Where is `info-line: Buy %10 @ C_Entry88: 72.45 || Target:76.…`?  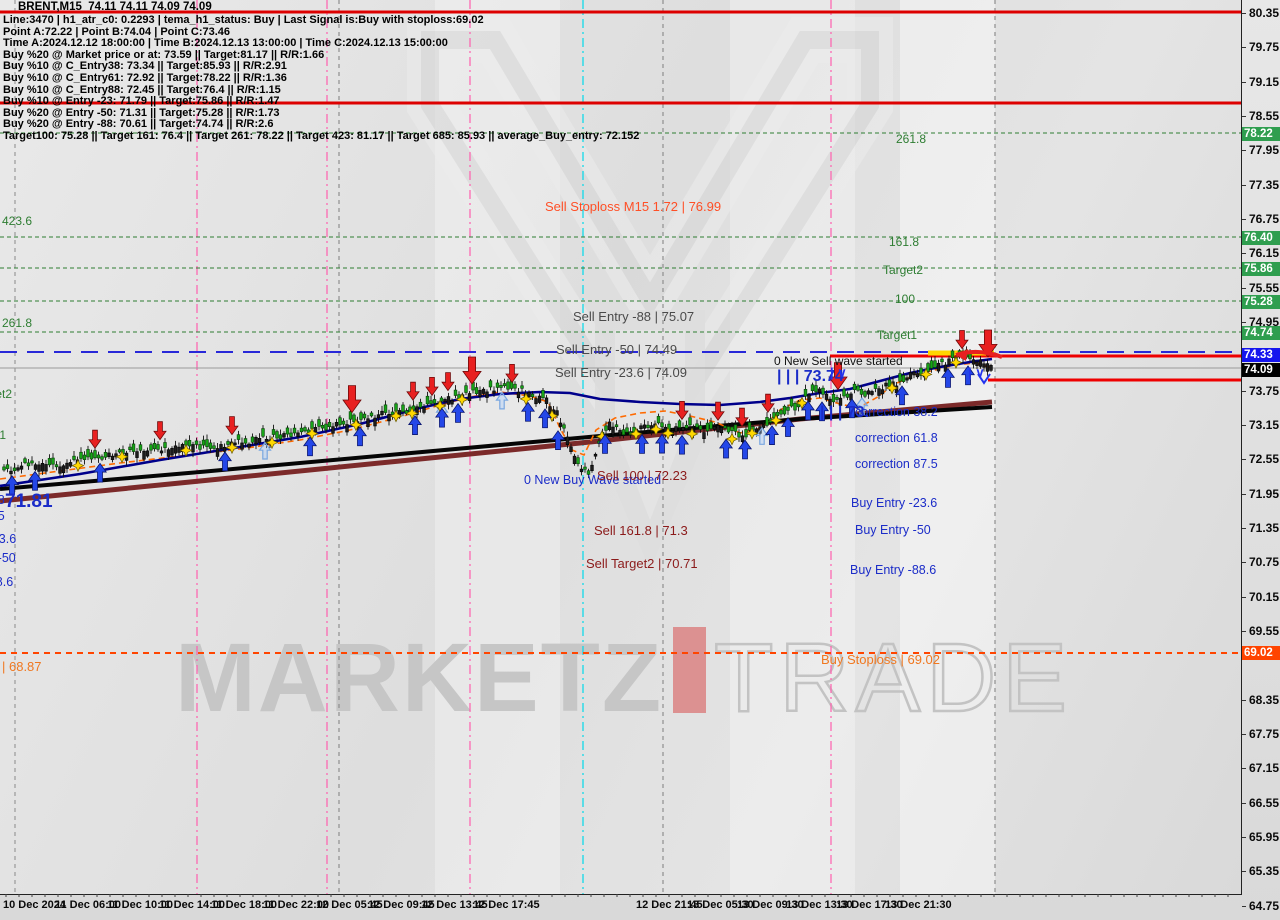
info-line: Buy %10 @ C_Entry88: 72.45 || Target:76.… is located at coordinates (142, 89).